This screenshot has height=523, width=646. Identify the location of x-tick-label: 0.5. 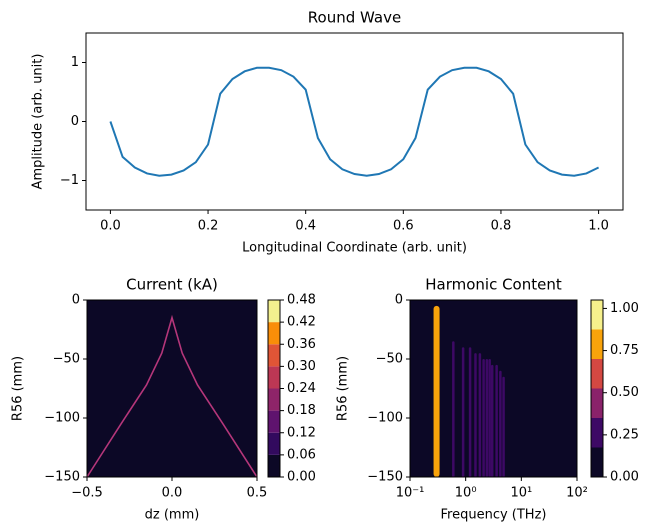
(257, 493).